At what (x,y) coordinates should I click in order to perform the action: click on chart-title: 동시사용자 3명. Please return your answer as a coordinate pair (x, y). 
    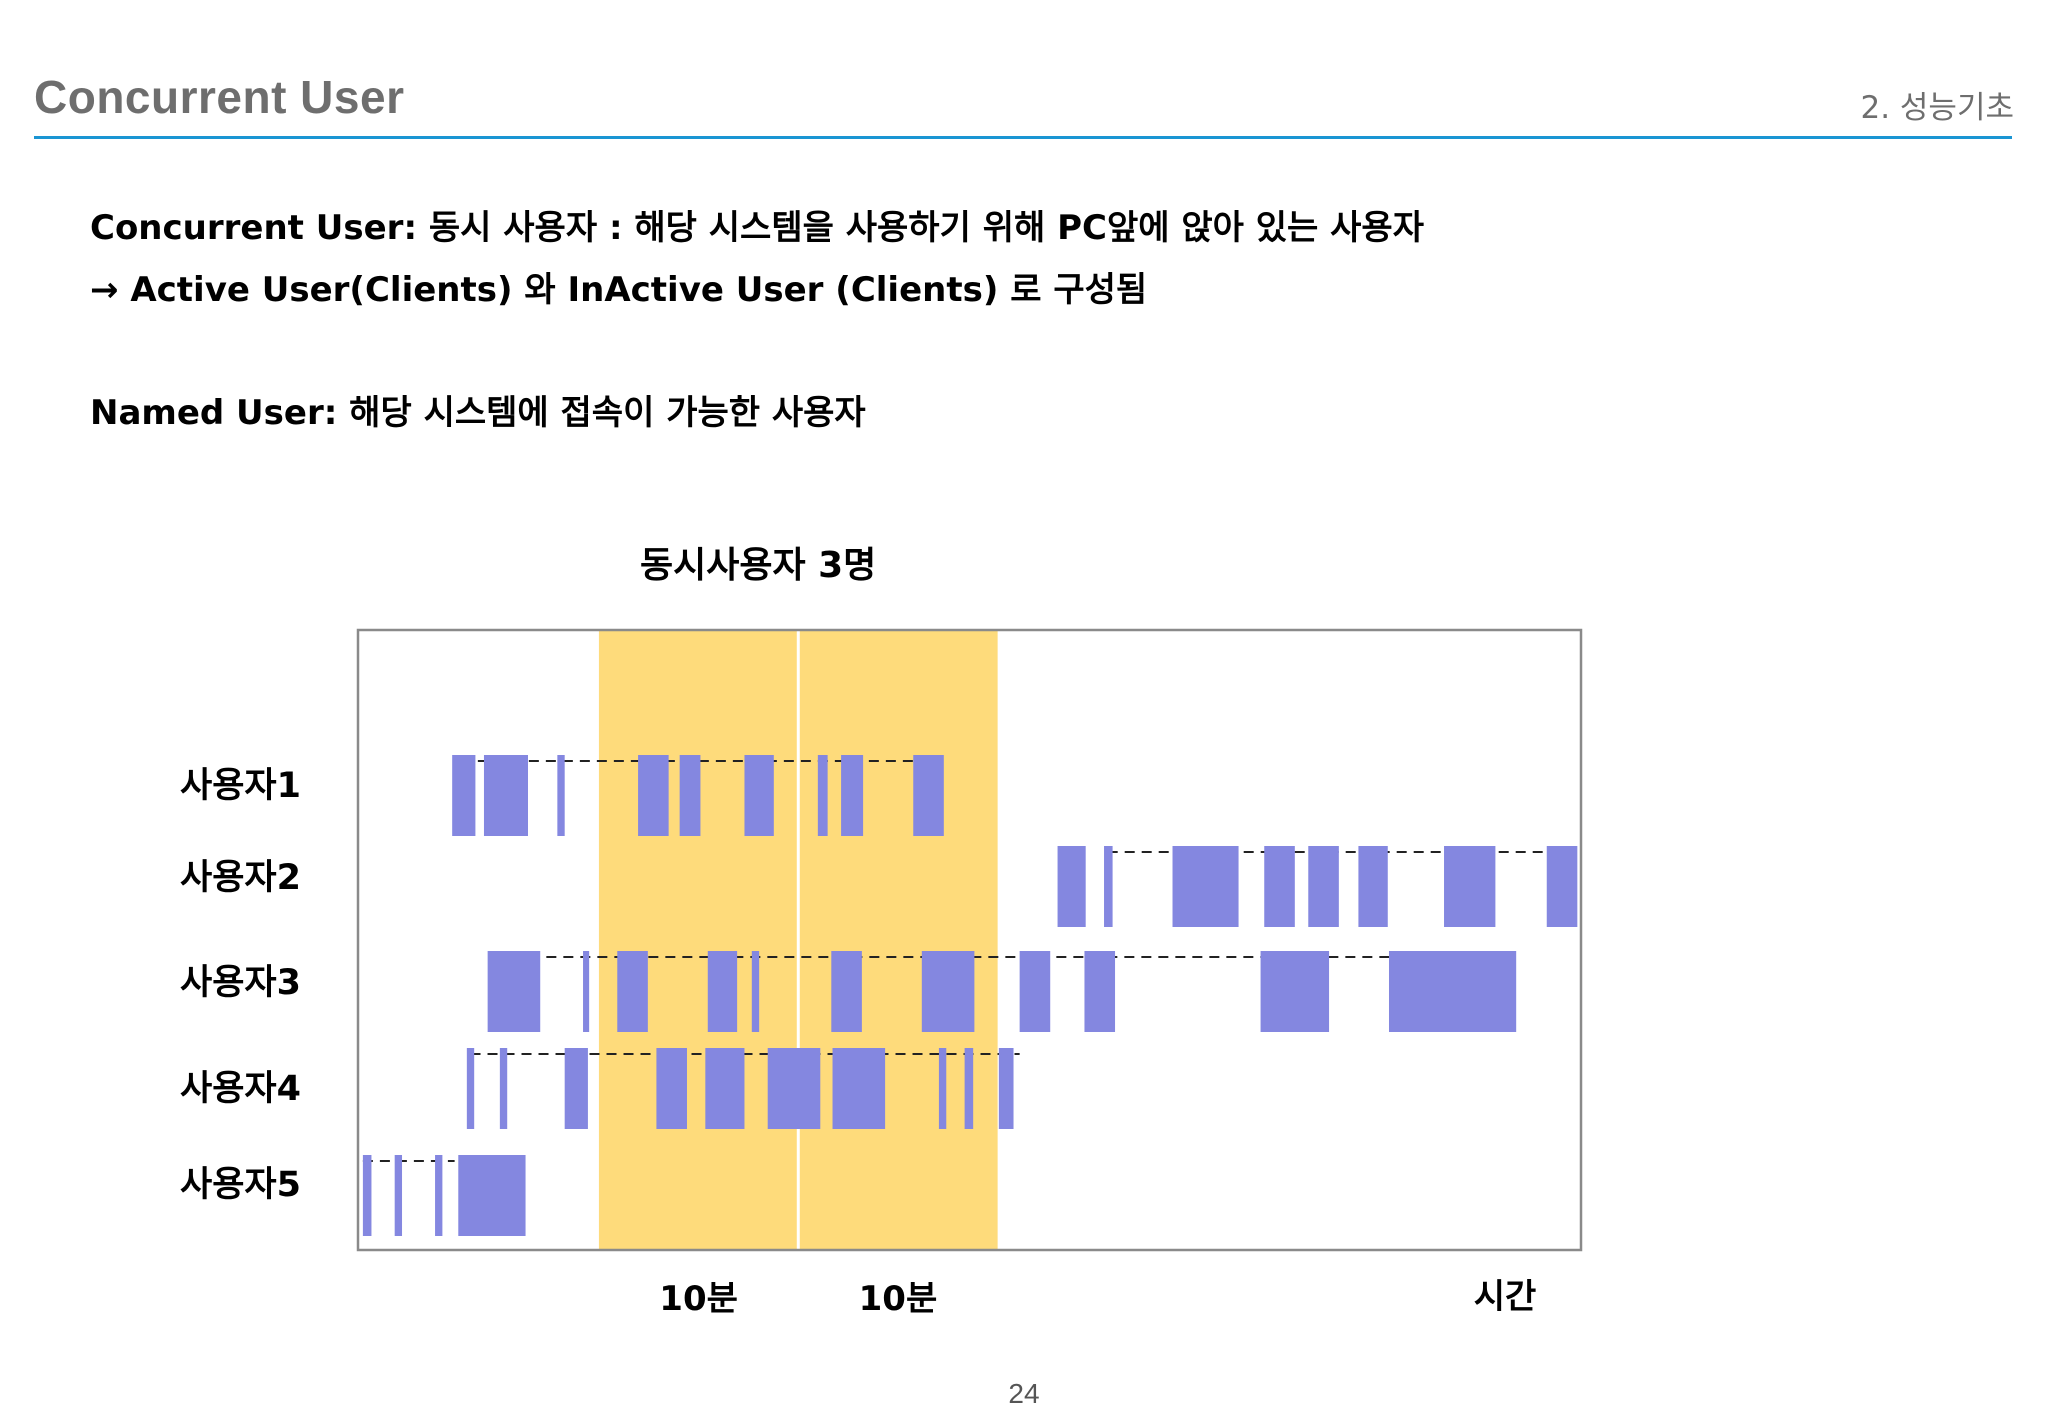
    Looking at the image, I should click on (758, 565).